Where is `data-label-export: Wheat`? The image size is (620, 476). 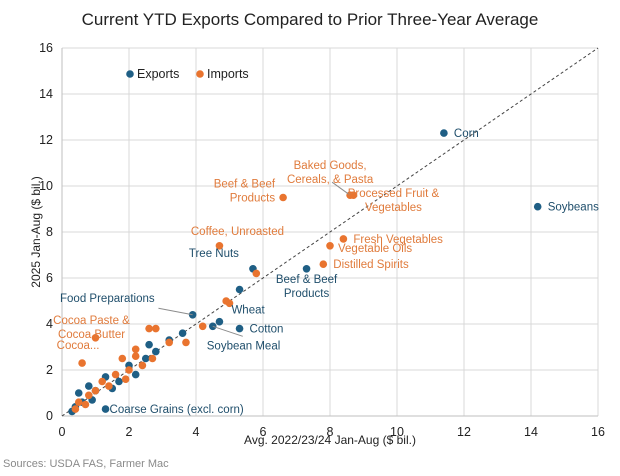 data-label-export: Wheat is located at coordinates (248, 311).